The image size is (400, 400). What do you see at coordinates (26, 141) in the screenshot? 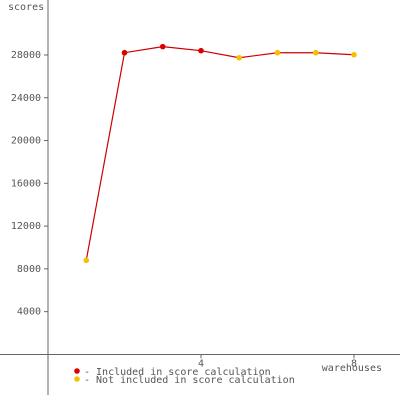
I see `y-tick-label: 20000` at bounding box center [26, 141].